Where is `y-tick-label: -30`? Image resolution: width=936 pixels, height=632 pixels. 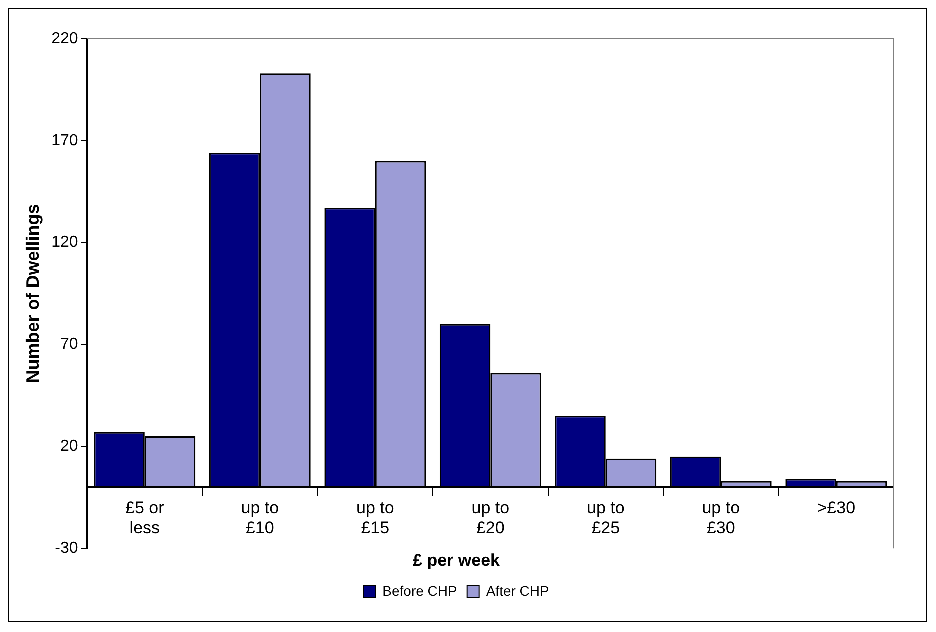 y-tick-label: -30 is located at coordinates (66, 549).